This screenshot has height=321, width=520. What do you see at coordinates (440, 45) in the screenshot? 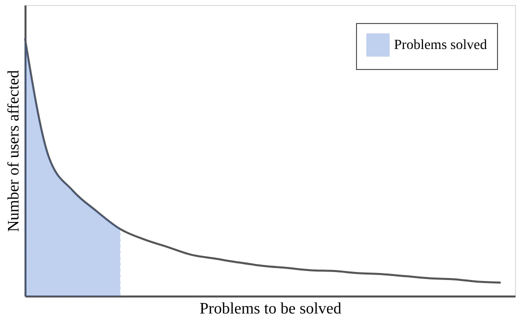
I see `legend-label: Problems solved` at bounding box center [440, 45].